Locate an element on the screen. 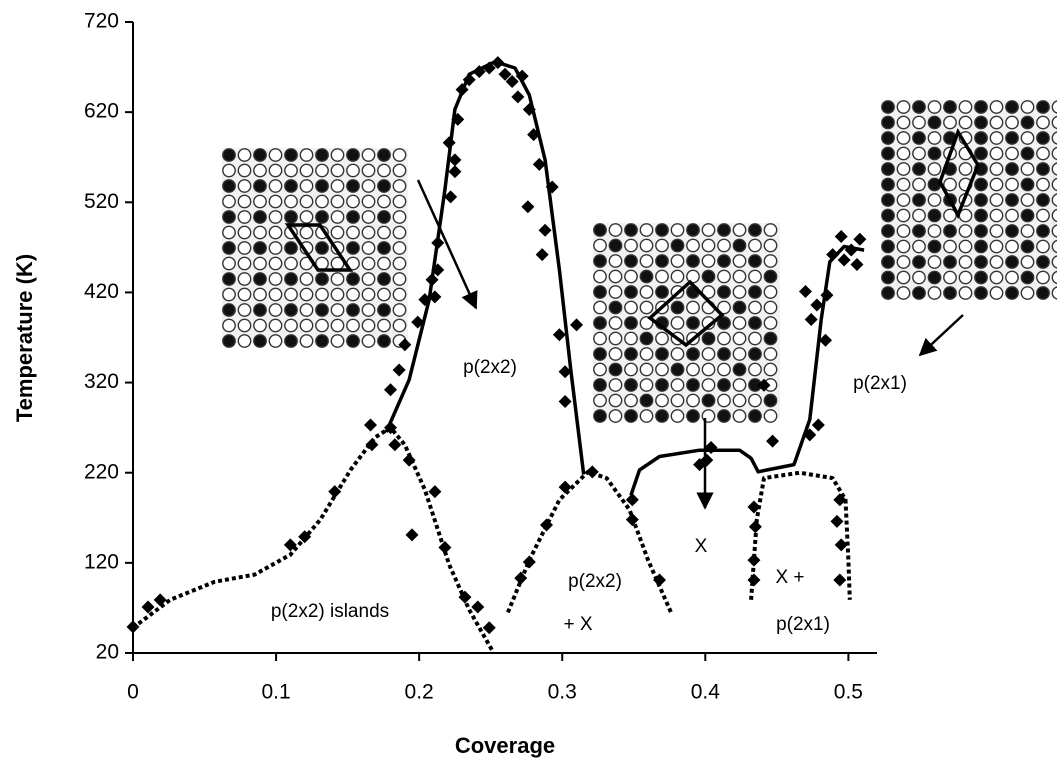 The image size is (1057, 768). y-tick-label: 320 is located at coordinates (101, 381).